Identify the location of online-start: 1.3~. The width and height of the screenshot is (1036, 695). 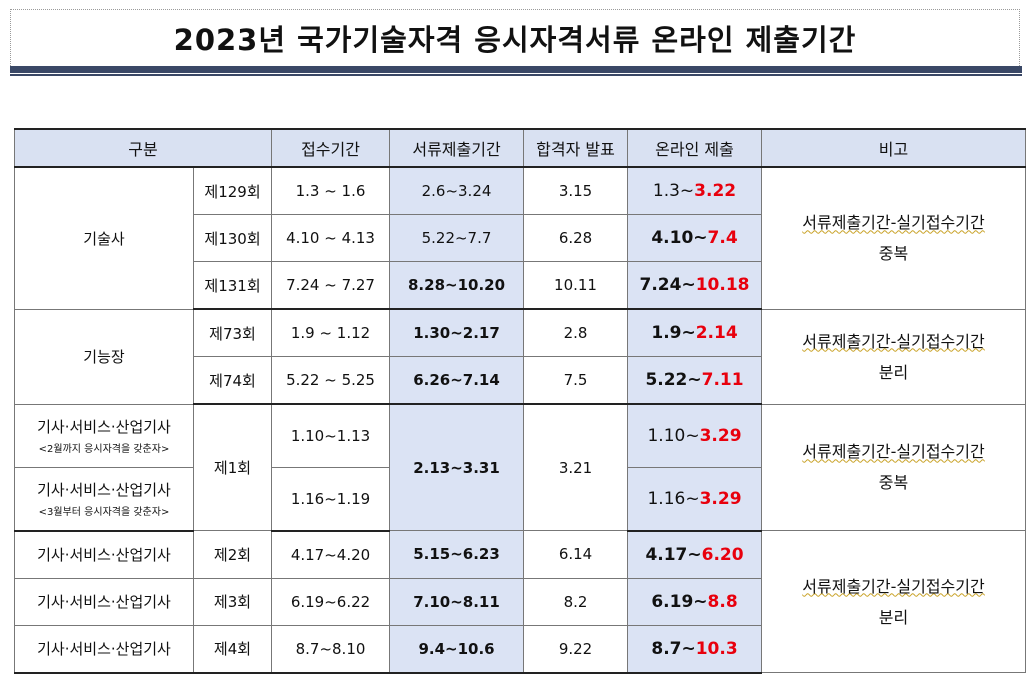
(673, 191).